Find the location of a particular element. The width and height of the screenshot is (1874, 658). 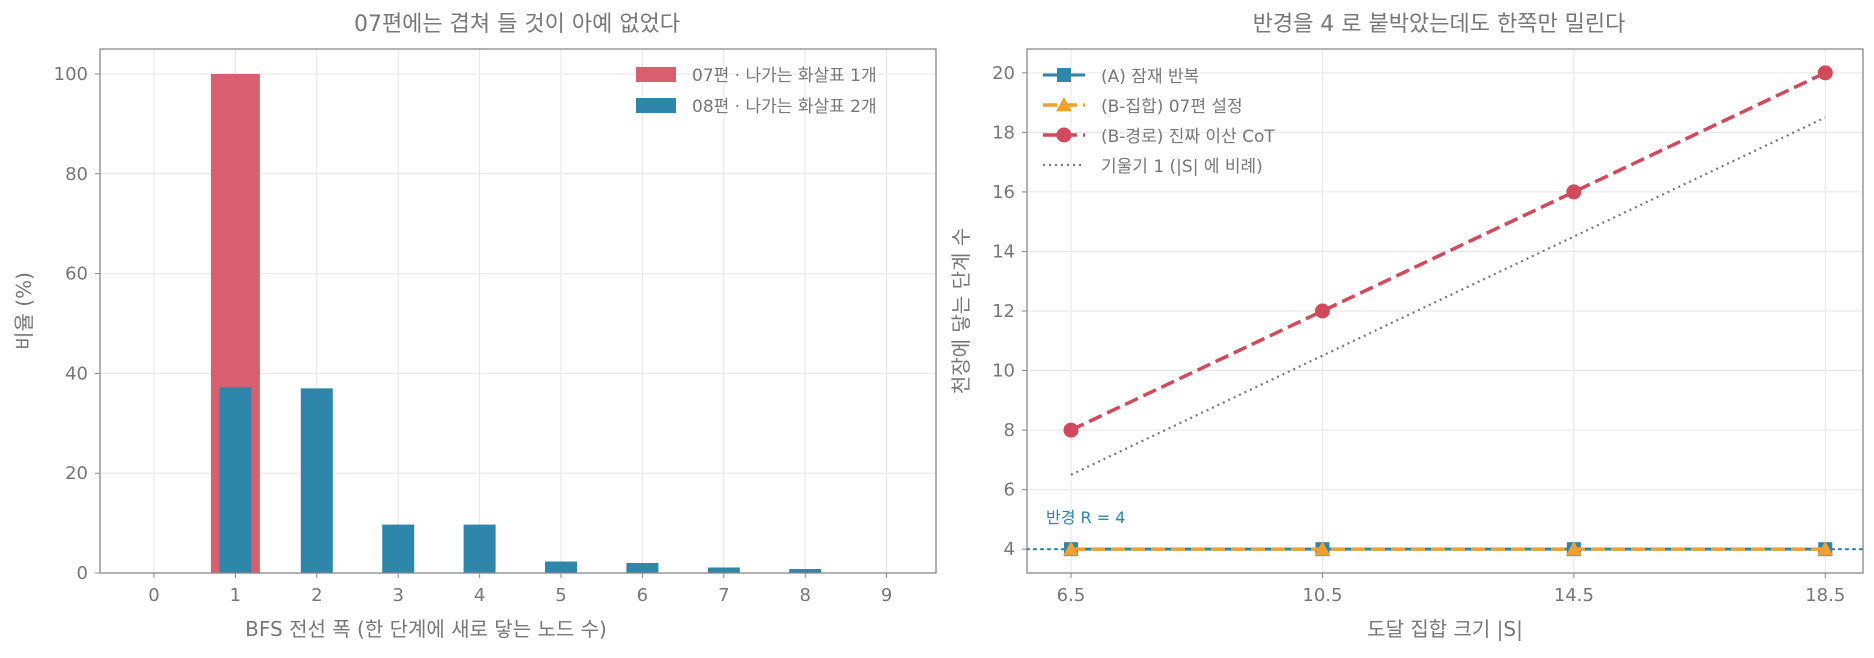

left-x-tick-label: 3 is located at coordinates (397, 595).